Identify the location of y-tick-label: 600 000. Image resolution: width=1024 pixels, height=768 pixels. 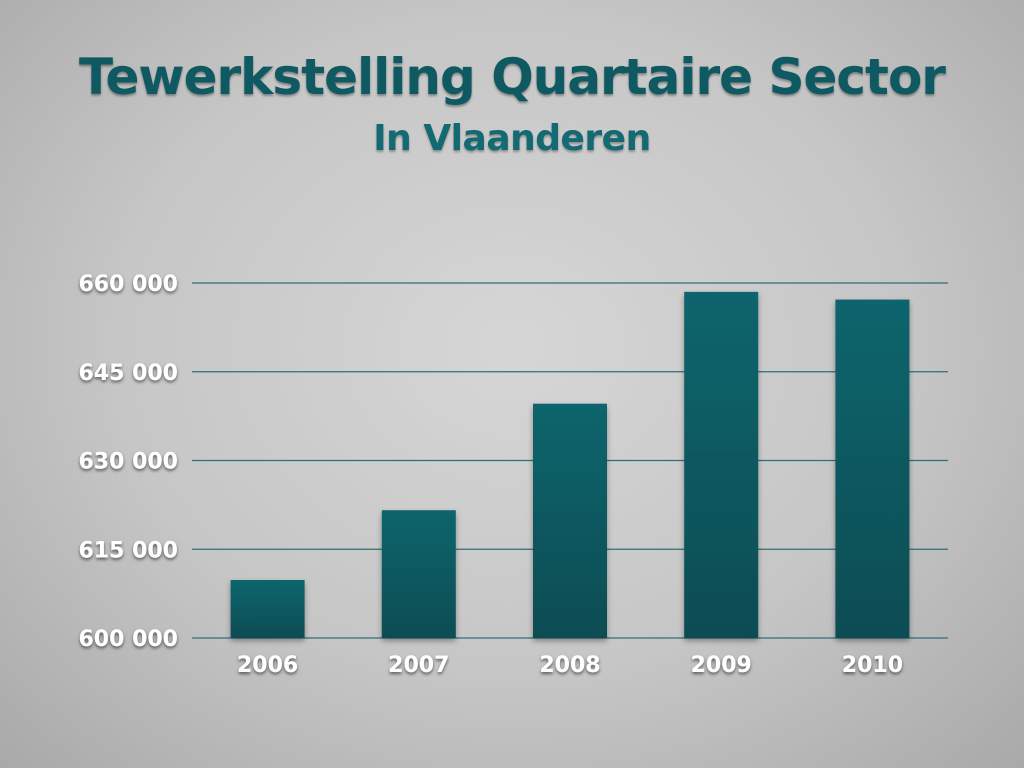
(128, 639).